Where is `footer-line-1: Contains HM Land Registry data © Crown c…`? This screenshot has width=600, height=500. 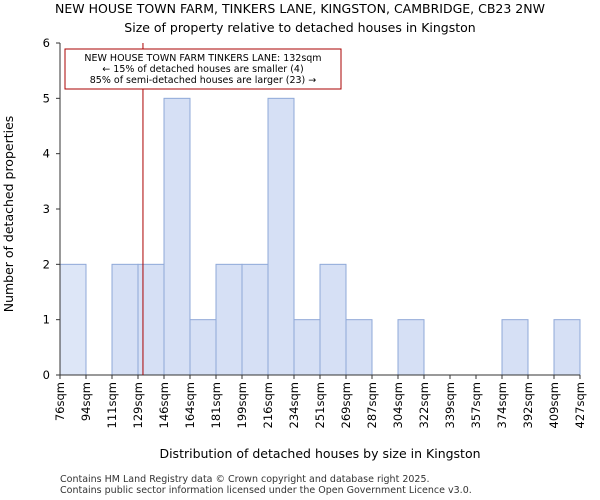 footer-line-1: Contains HM Land Registry data © Crown c… is located at coordinates (245, 479).